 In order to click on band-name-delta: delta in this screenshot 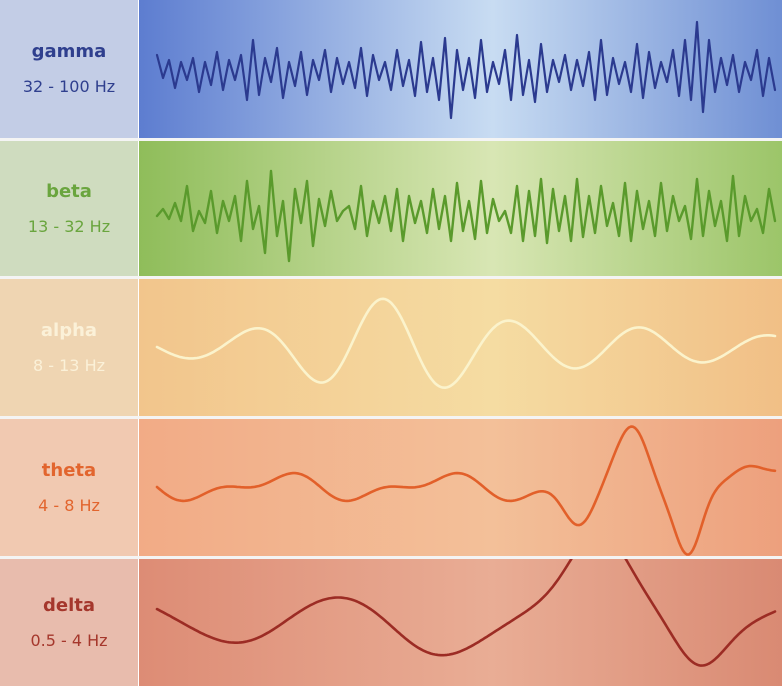, I will do `click(68, 605)`.